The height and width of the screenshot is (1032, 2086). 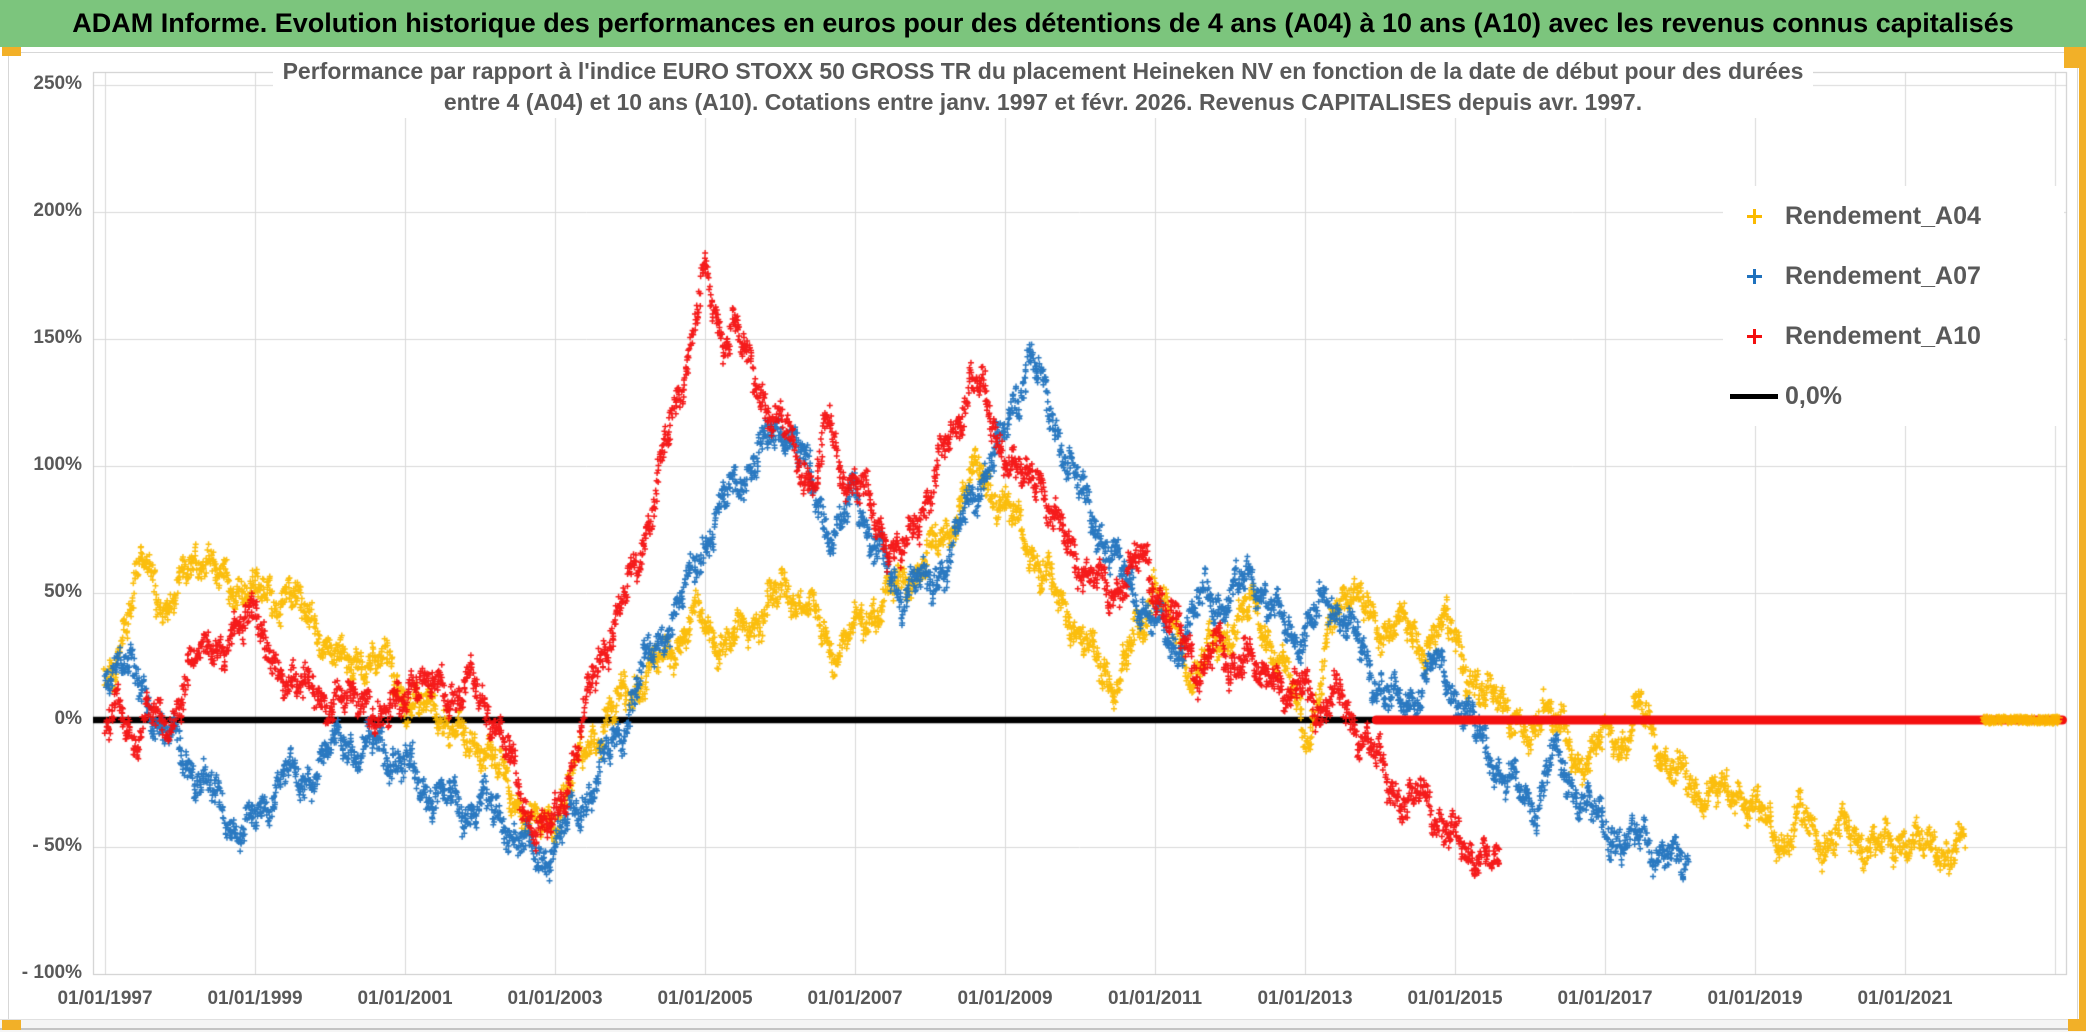 I want to click on x-axis-tick: 01/01/2017, so click(x=1605, y=998).